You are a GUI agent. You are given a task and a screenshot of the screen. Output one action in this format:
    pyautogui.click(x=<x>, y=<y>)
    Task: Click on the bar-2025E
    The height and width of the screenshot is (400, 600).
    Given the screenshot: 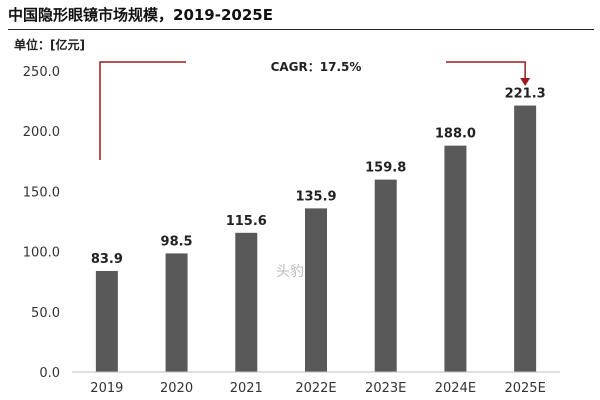 What is the action you would take?
    pyautogui.click(x=525, y=238)
    